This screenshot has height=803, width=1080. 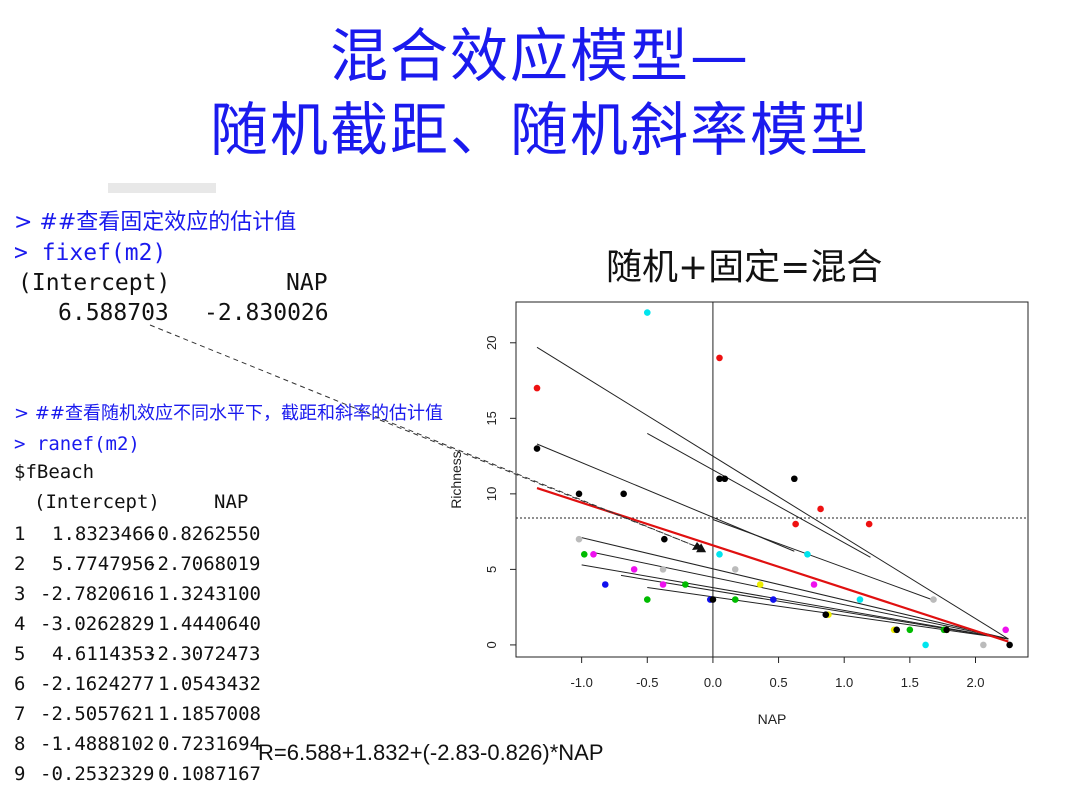 I want to click on y-tick-label: 15, so click(x=491, y=418).